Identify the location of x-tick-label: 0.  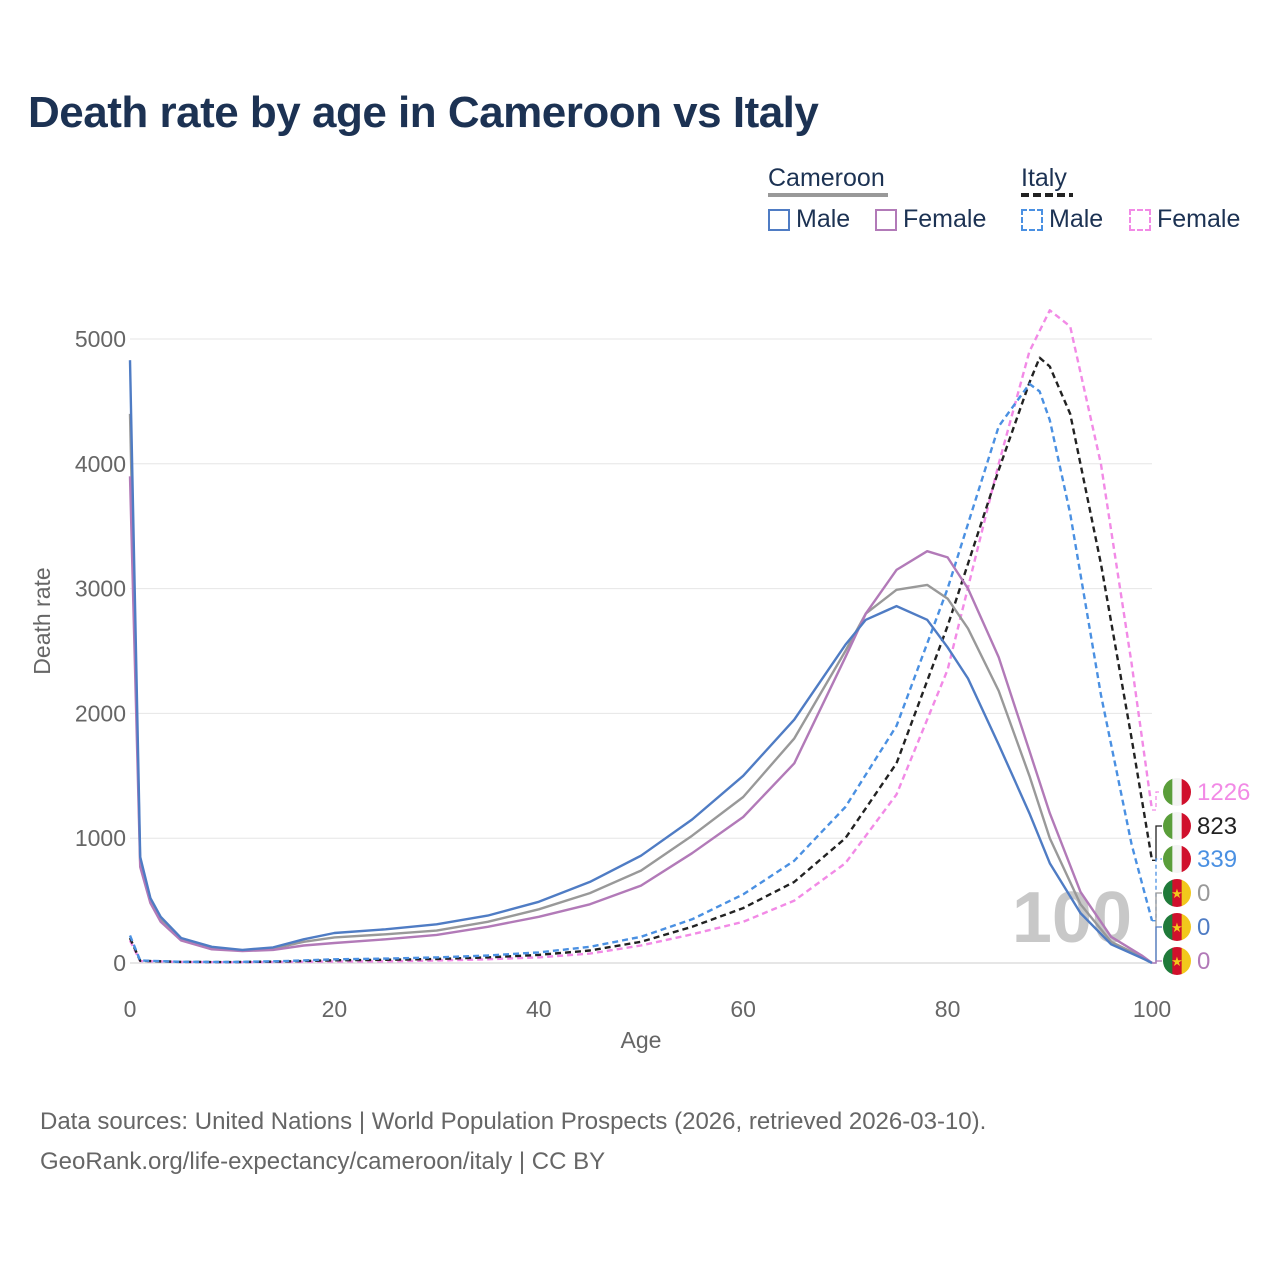
(130, 1009).